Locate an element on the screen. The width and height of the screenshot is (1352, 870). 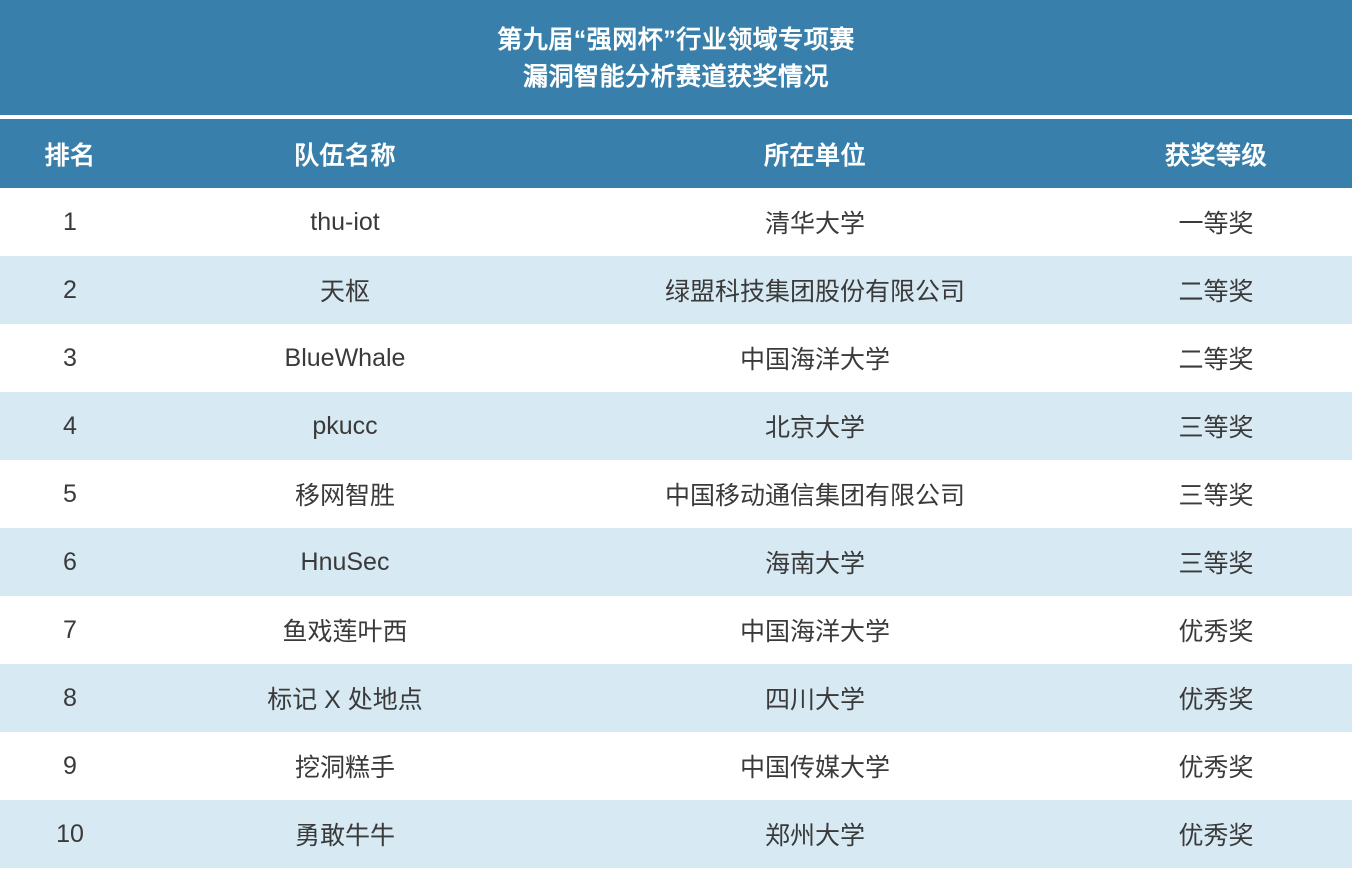
cell-org: 四川大学 is located at coordinates (814, 700).